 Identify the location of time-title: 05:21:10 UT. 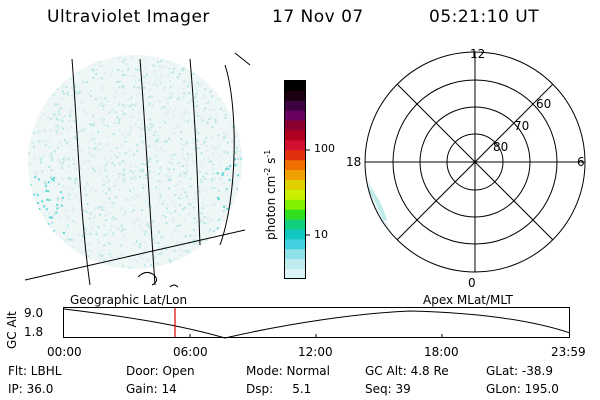
(484, 17).